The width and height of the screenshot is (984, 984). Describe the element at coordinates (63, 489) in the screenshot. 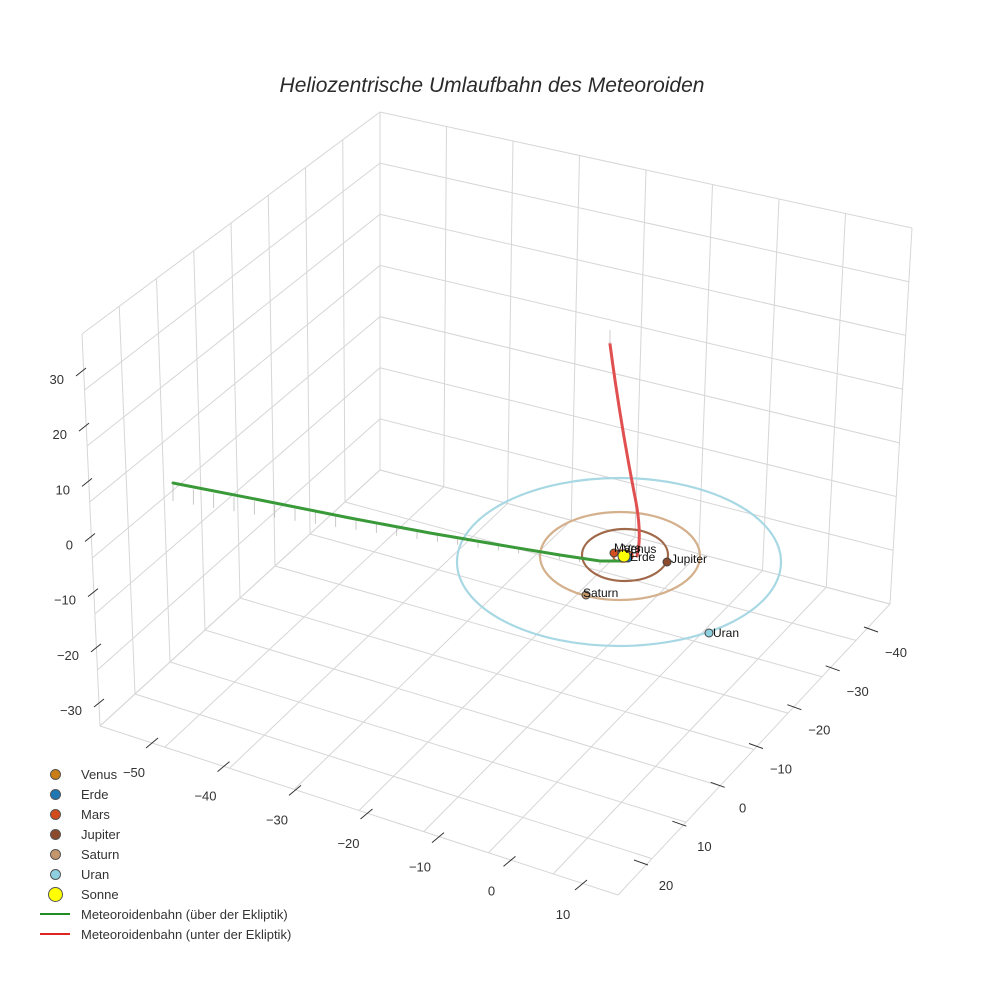

I see `z-tick-label: 10` at that location.